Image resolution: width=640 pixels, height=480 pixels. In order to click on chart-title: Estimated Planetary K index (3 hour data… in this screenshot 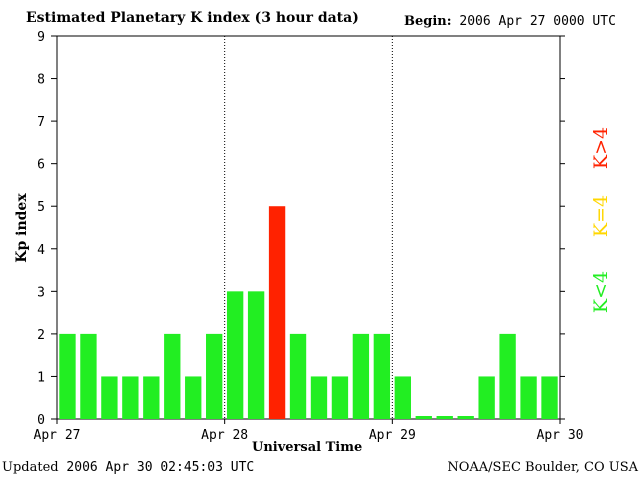, I will do `click(192, 18)`.